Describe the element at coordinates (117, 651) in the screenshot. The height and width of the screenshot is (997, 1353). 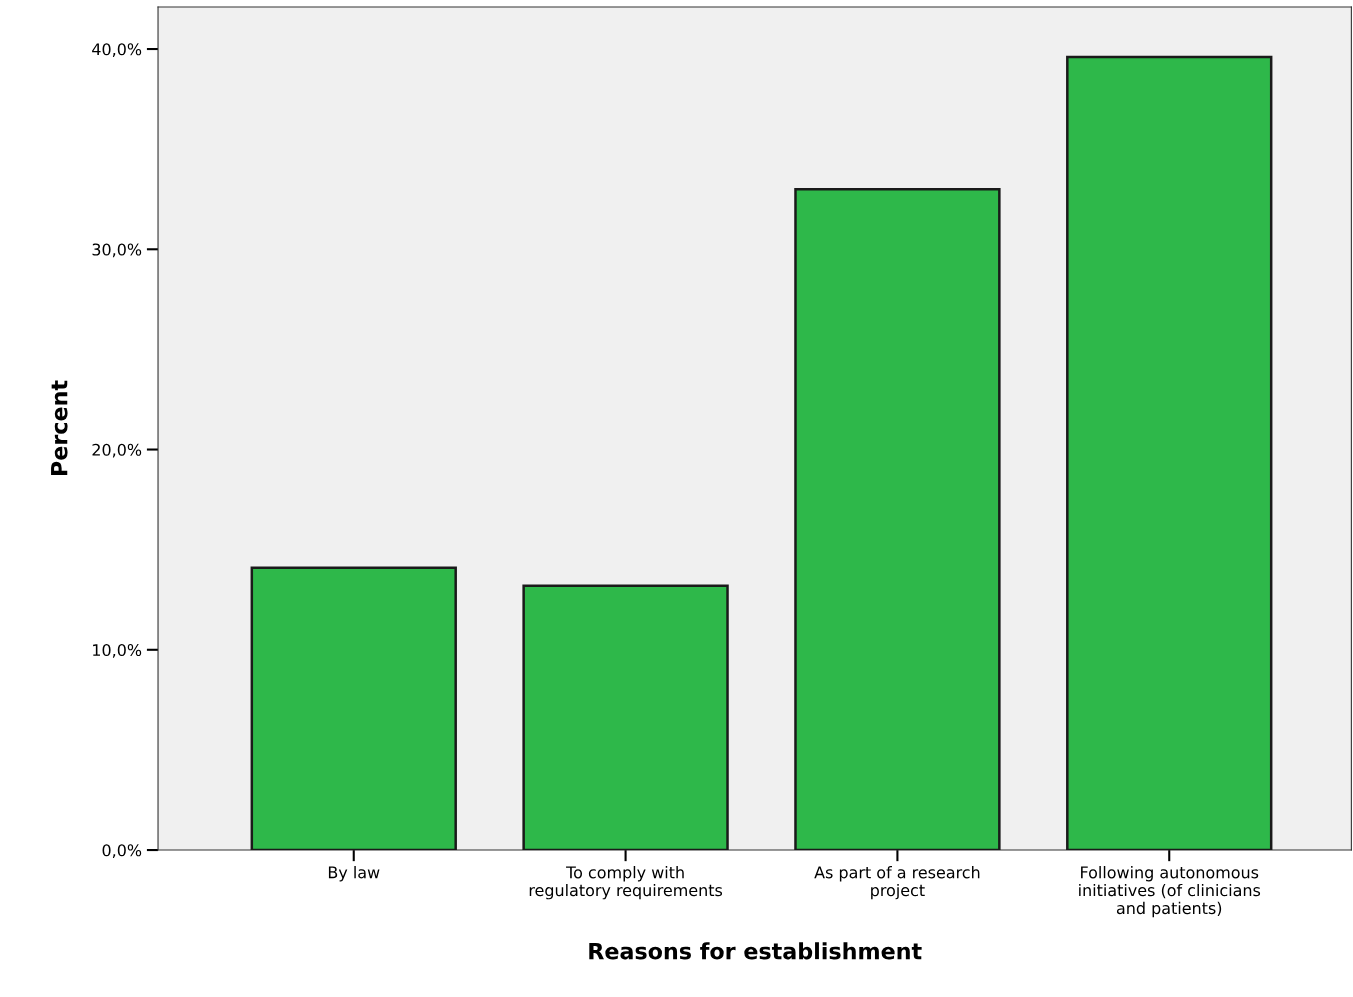
I see `y-tick-label: 10,0%` at that location.